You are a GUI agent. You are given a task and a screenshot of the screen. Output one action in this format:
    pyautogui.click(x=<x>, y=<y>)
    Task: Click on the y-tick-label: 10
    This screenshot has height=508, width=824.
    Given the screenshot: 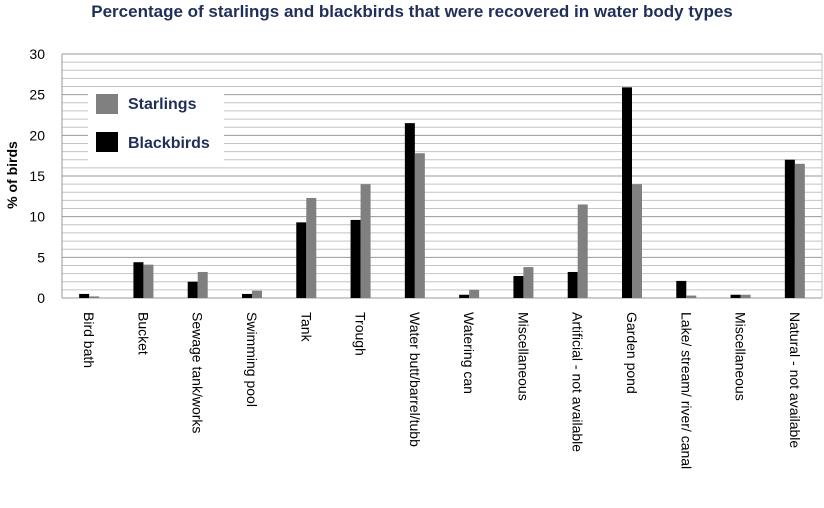 What is the action you would take?
    pyautogui.click(x=37, y=217)
    